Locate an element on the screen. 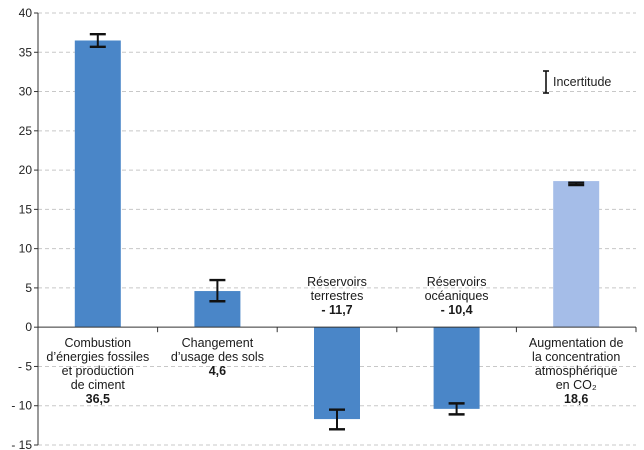 This screenshot has width=644, height=450. value-label: 4,6 is located at coordinates (217, 371).